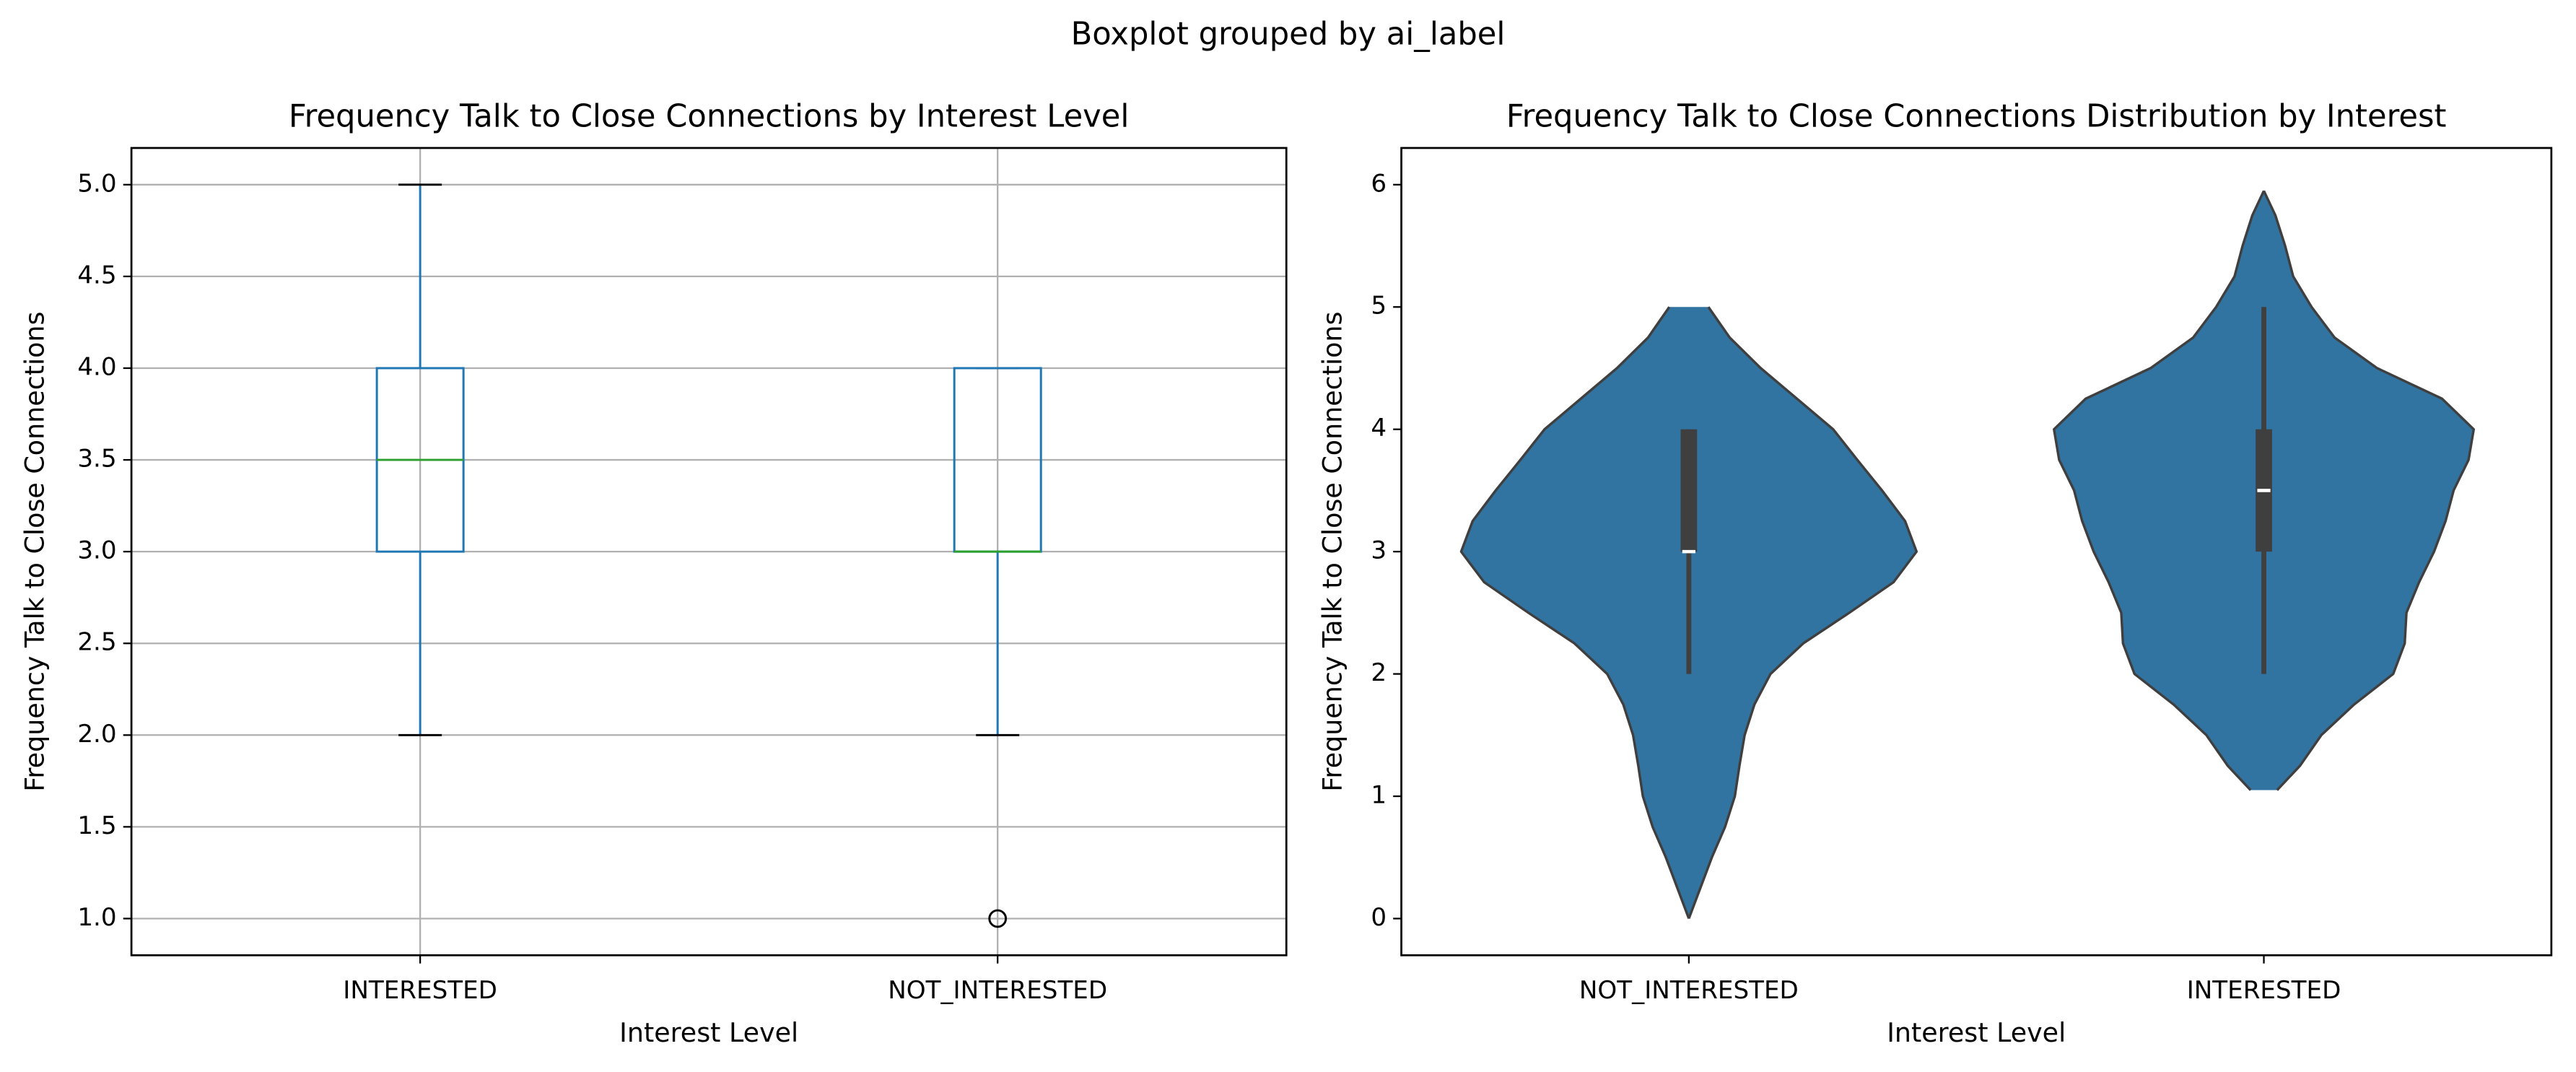  What do you see at coordinates (96, 275) in the screenshot?
I see `y-tick-label: 4.5` at bounding box center [96, 275].